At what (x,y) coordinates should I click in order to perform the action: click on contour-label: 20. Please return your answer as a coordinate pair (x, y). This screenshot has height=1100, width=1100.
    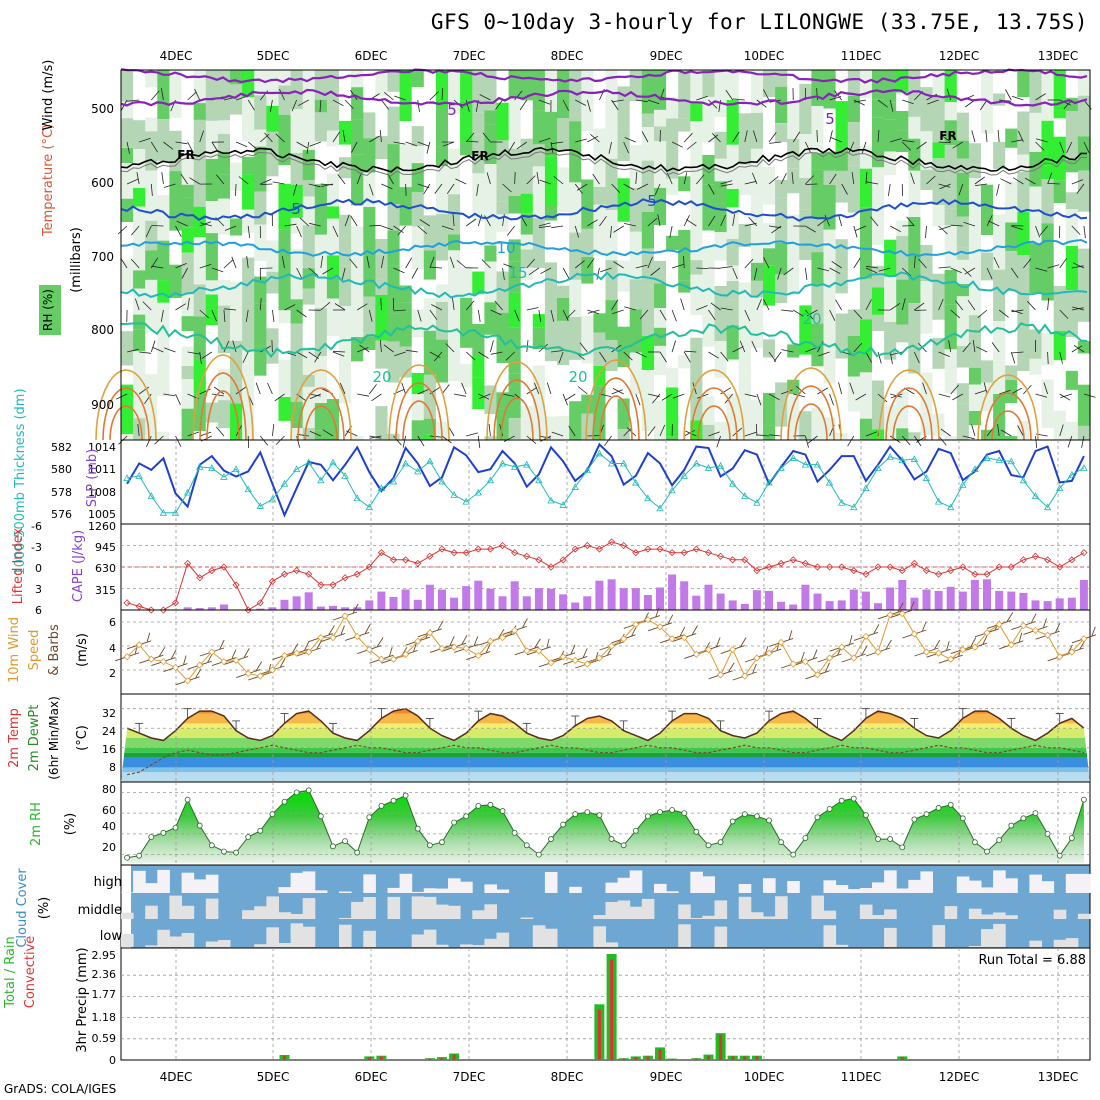
    Looking at the image, I should click on (577, 377).